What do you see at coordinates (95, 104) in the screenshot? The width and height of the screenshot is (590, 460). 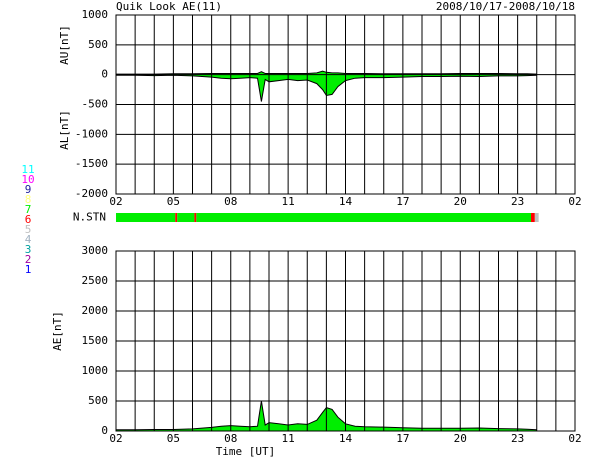 I see `y-tick-label: -500` at bounding box center [95, 104].